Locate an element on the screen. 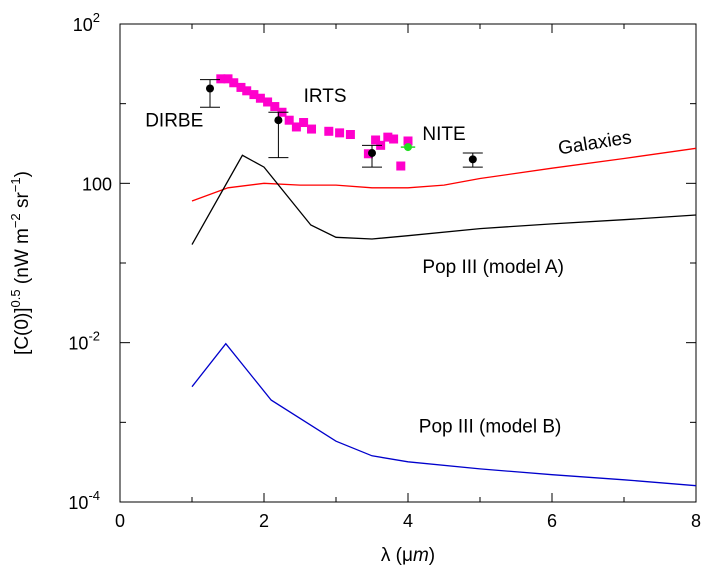 This screenshot has width=707, height=568. annotation: Pop III (model A) is located at coordinates (493, 267).